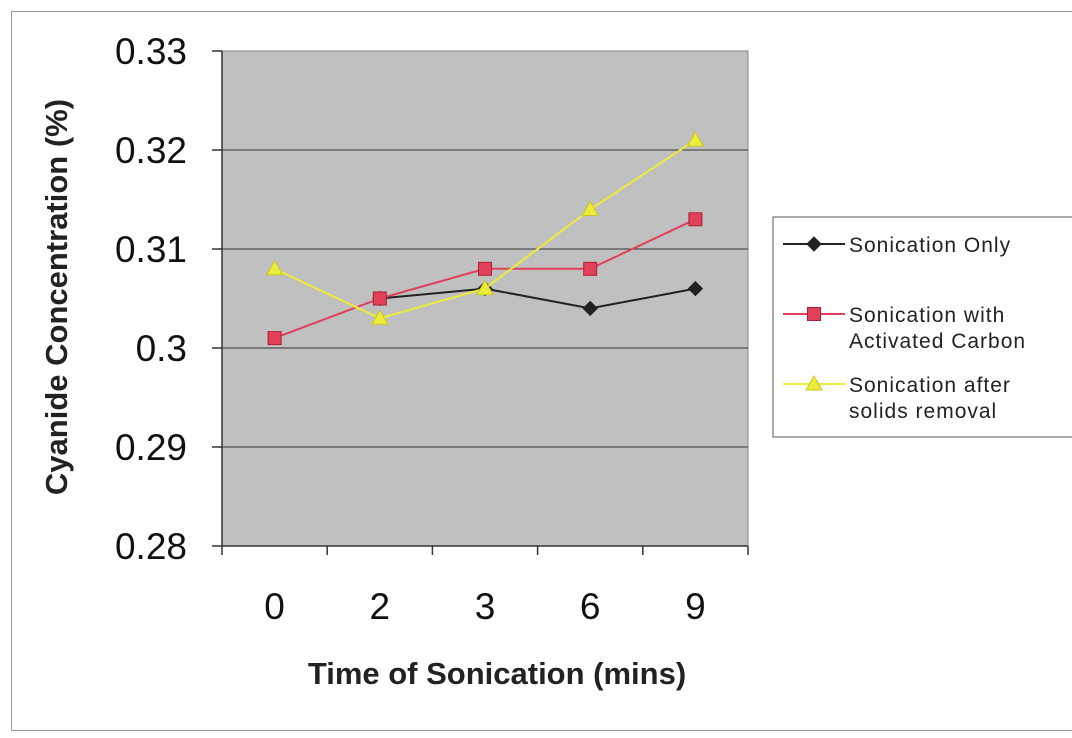  I want to click on legend-label: Sonication Only, so click(930, 245).